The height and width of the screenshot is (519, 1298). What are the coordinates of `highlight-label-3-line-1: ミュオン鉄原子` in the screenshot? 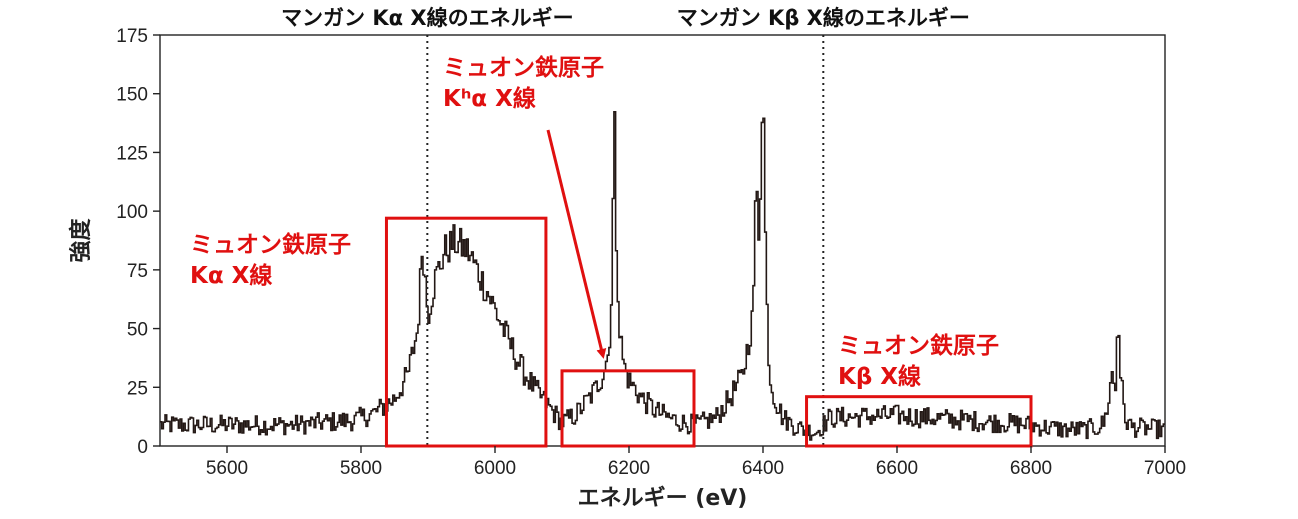 It's located at (918, 345).